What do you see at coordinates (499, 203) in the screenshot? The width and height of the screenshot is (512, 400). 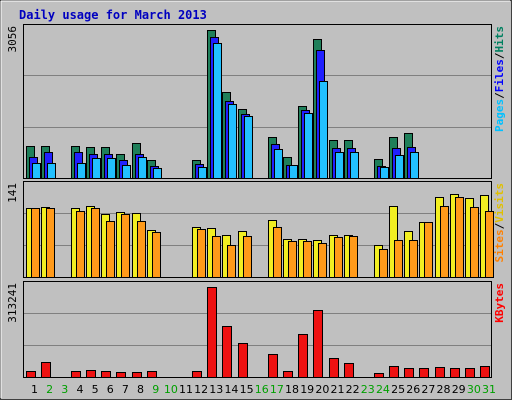 I see `legend-item-visits: Visits` at bounding box center [499, 203].